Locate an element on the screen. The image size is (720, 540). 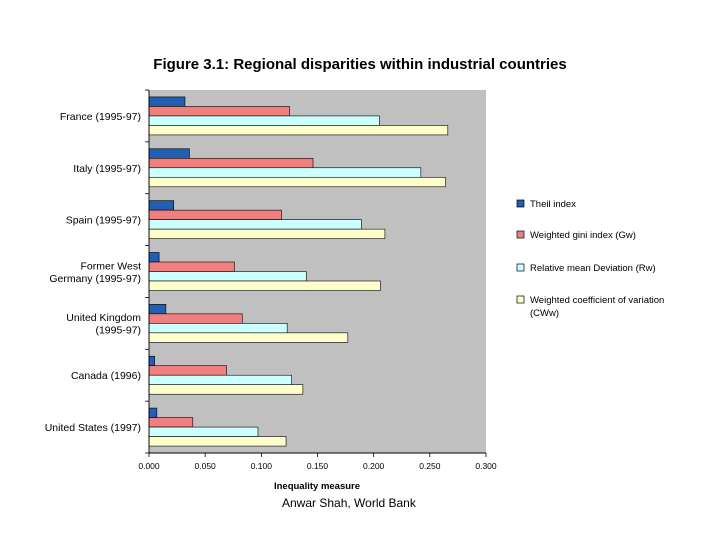
source-caption: Anwar Shah, World Bank is located at coordinates (349, 503).